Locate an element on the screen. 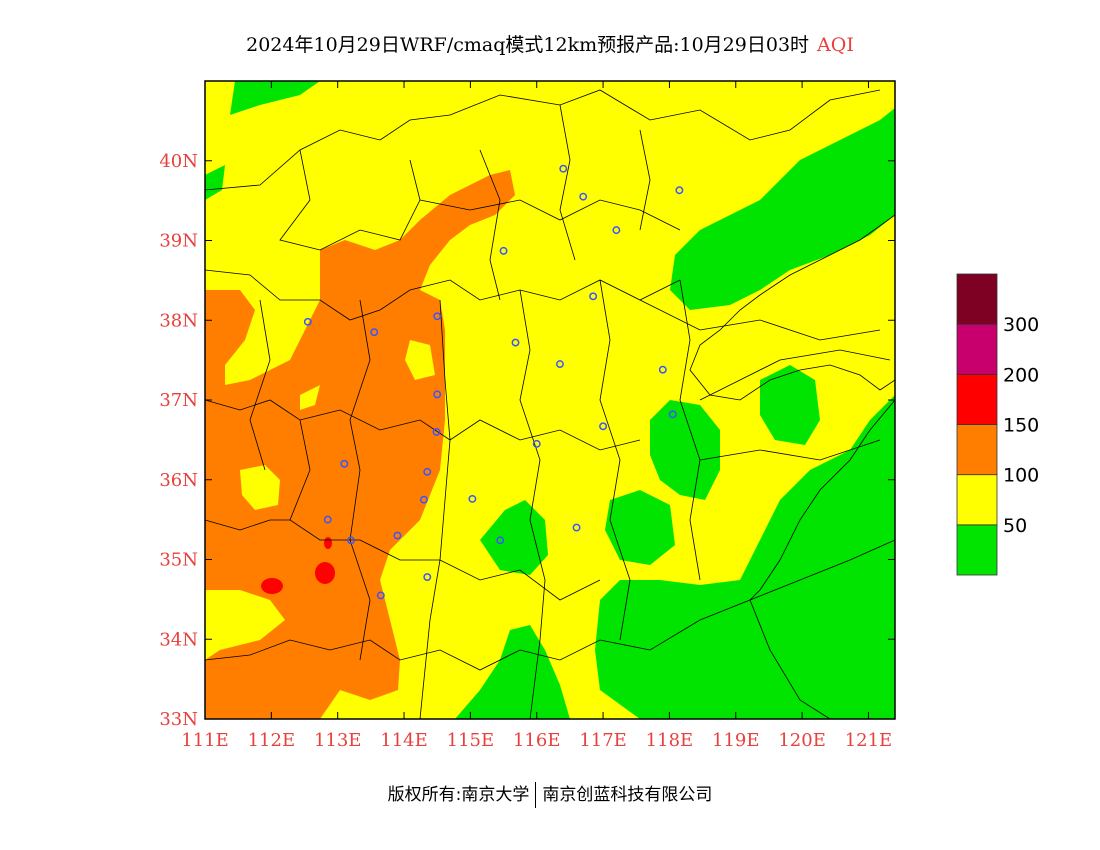 This screenshot has height=850, width=1100. lat-tick-label: 34N is located at coordinates (178, 639).